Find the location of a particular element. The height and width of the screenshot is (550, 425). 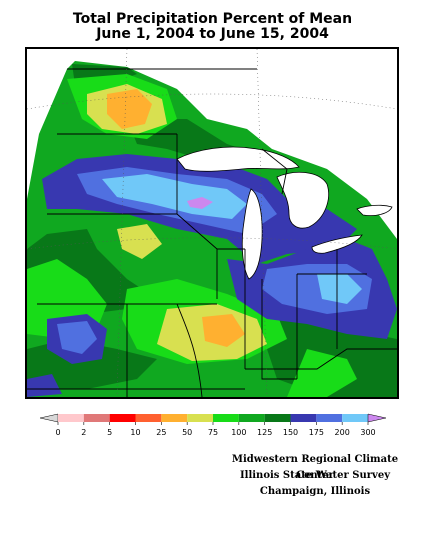

map-title: Total Precipitation Percent of Mean is located at coordinates (212, 19).